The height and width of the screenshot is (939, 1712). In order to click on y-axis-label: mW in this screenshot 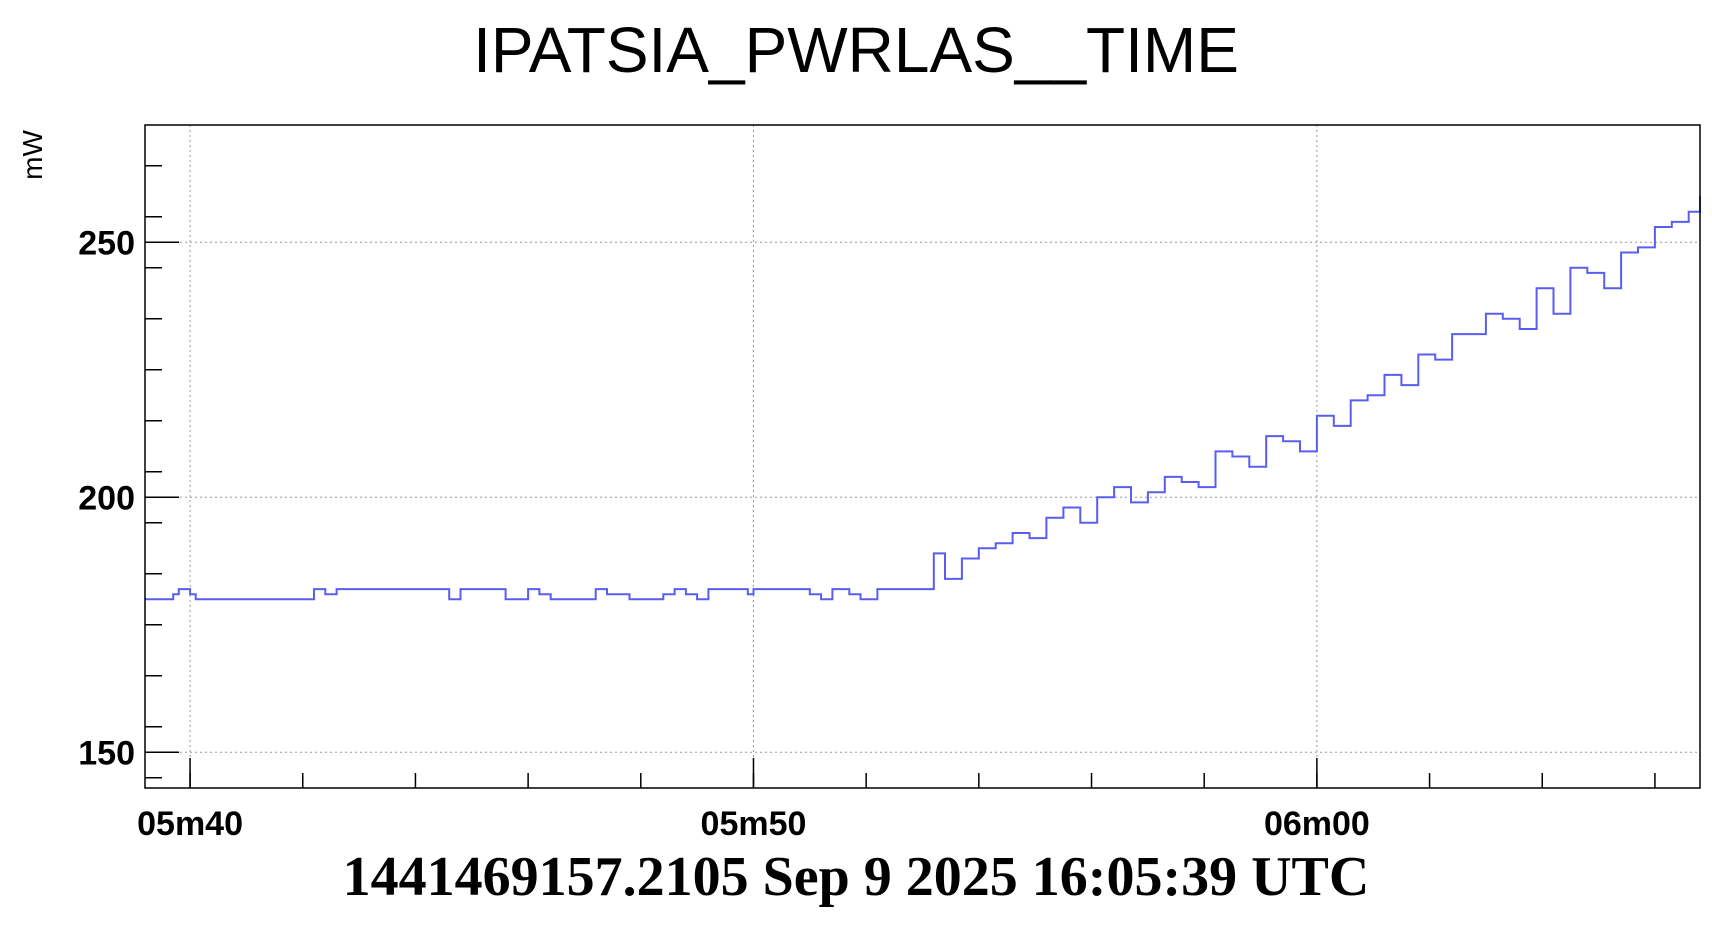, I will do `click(32, 155)`.